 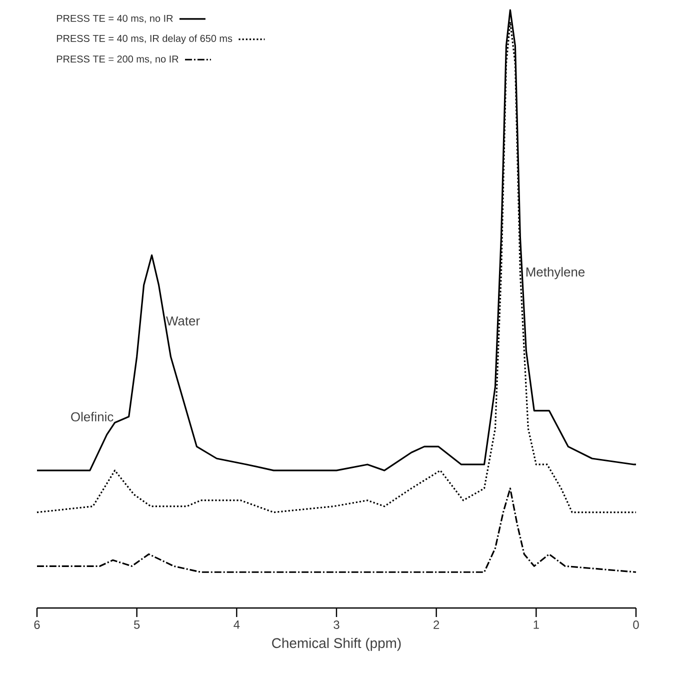 What do you see at coordinates (37, 624) in the screenshot?
I see `x-tick-label: 6` at bounding box center [37, 624].